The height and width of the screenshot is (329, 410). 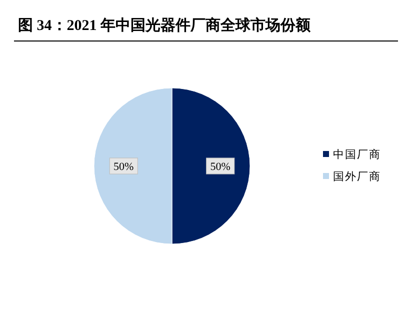 I want to click on legend-label: 中国厂商, so click(x=357, y=154).